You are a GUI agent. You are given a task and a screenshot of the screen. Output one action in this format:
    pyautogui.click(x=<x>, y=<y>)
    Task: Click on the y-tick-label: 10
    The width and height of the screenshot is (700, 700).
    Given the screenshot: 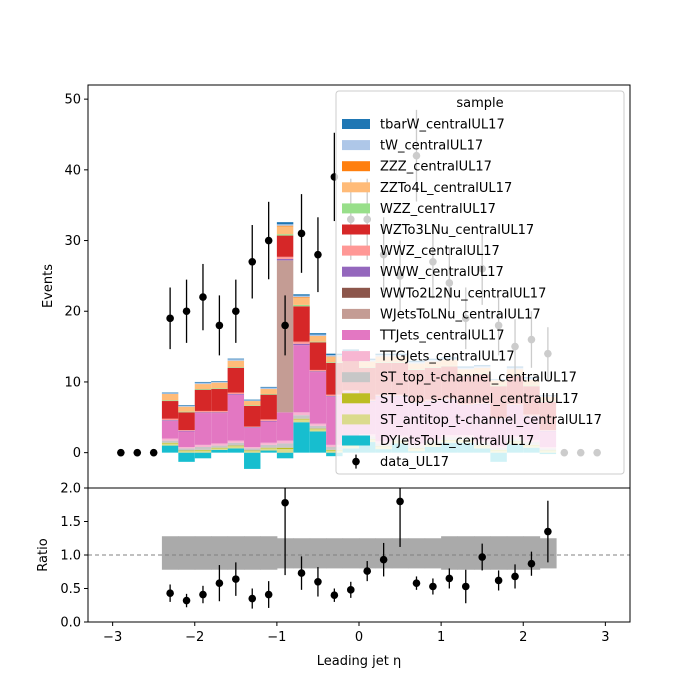 What is the action you would take?
    pyautogui.click(x=72, y=382)
    